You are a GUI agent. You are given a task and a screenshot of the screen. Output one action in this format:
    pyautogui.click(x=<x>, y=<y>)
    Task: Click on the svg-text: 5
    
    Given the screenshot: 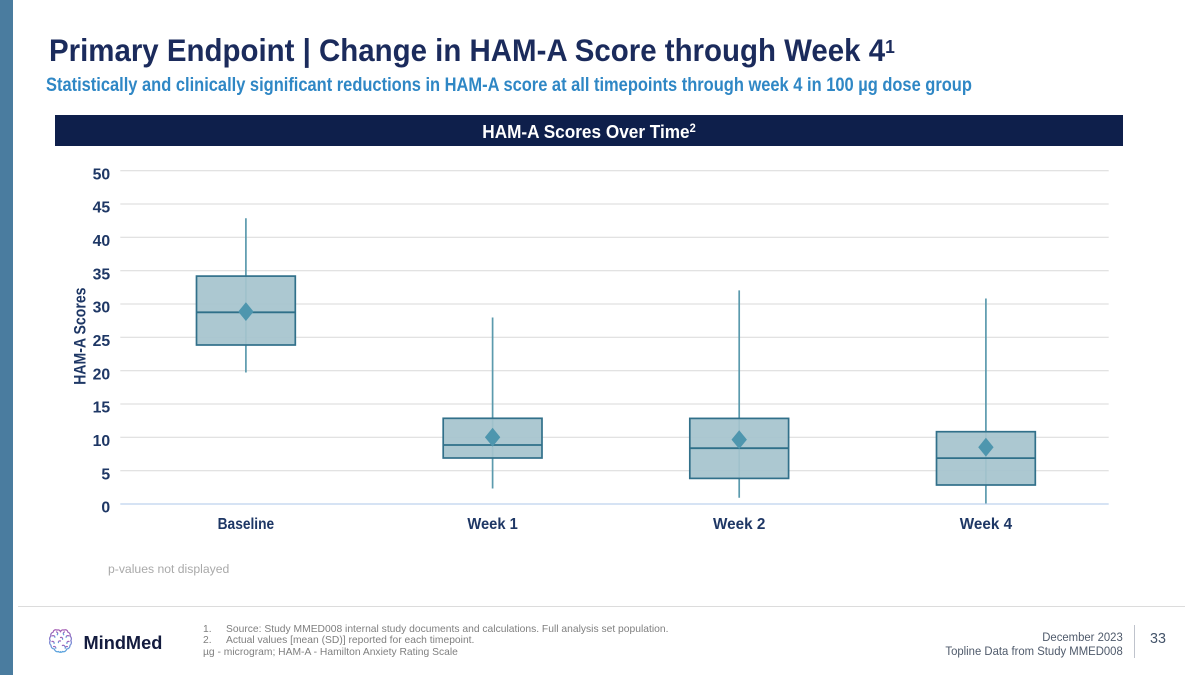 What is the action you would take?
    pyautogui.click(x=105, y=474)
    